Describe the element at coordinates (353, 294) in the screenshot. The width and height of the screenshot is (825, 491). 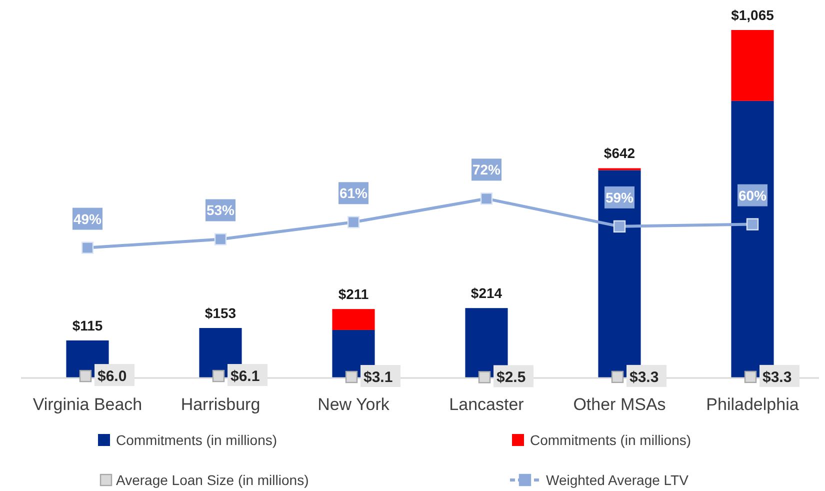
I see `total-label: $211` at that location.